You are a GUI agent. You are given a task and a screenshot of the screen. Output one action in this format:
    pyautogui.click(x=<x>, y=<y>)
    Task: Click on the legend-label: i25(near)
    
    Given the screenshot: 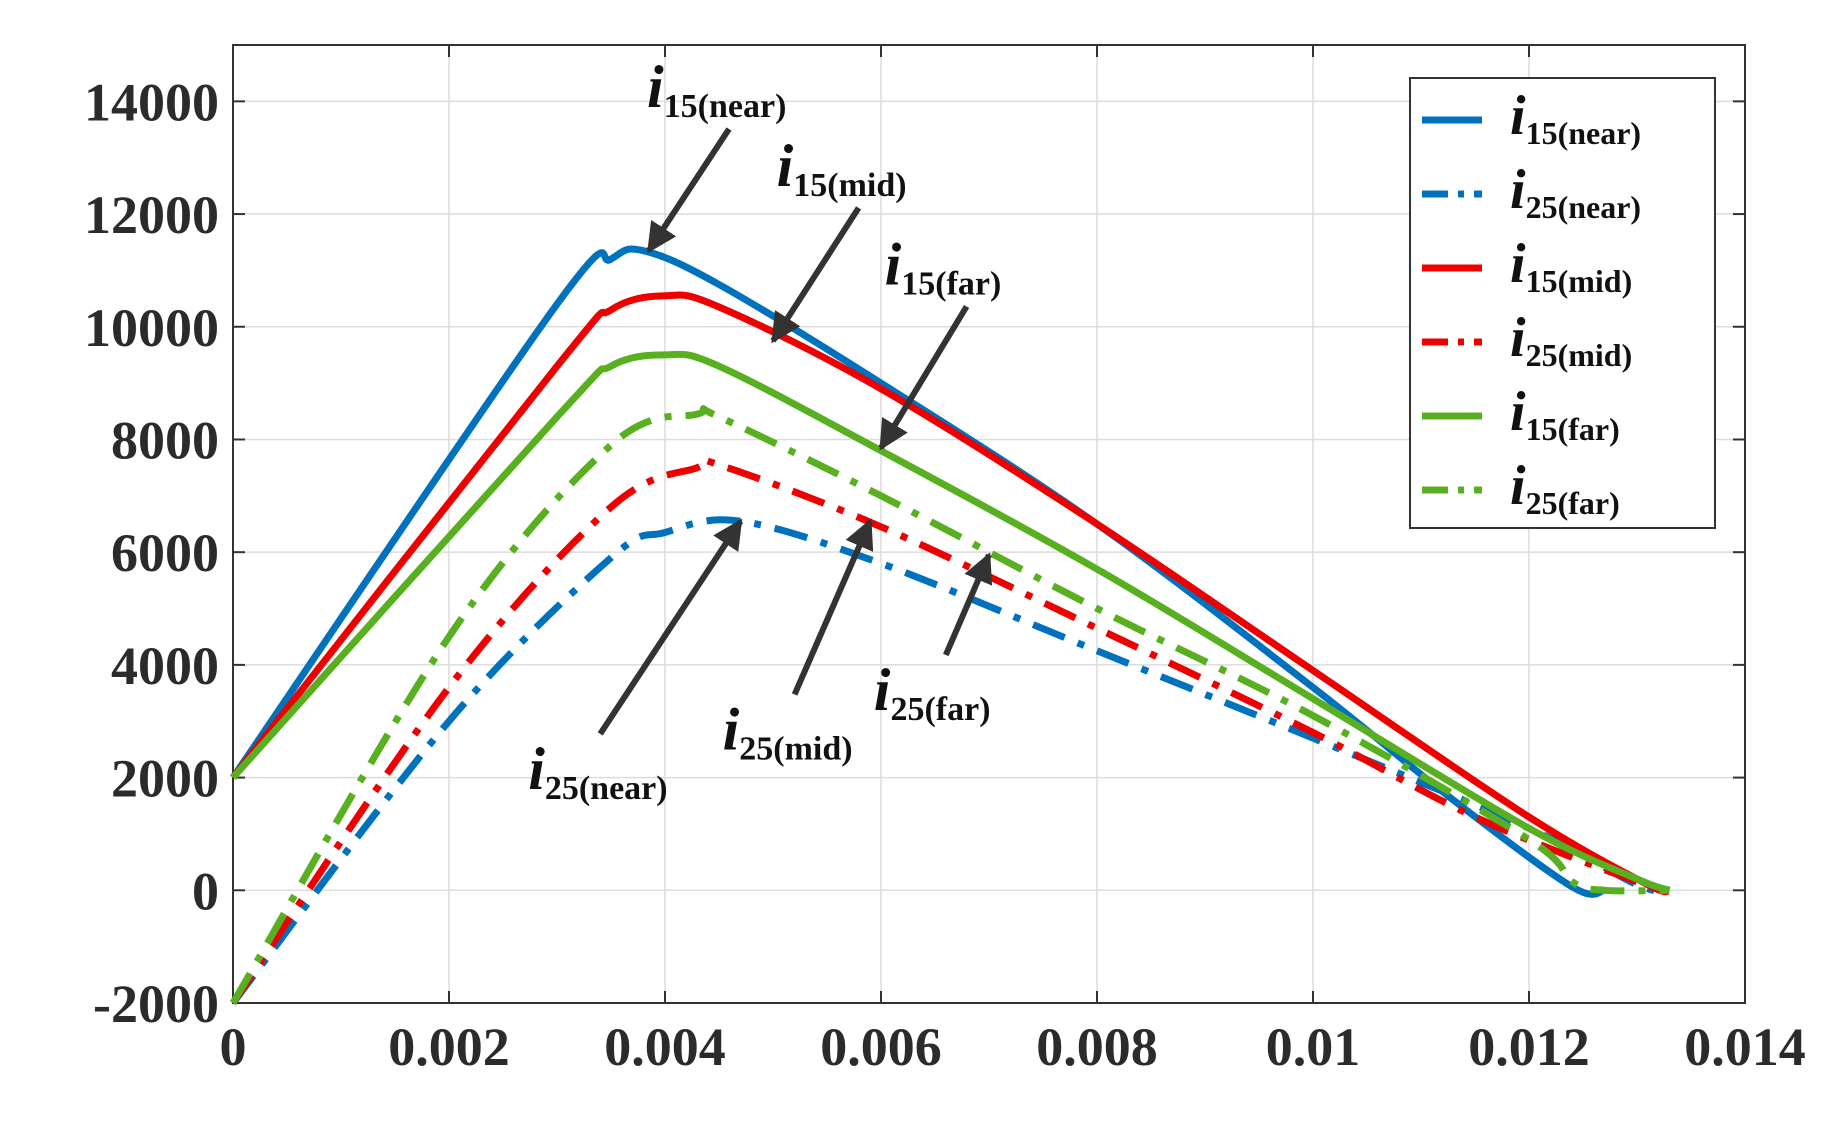 What is the action you would take?
    pyautogui.click(x=1575, y=192)
    